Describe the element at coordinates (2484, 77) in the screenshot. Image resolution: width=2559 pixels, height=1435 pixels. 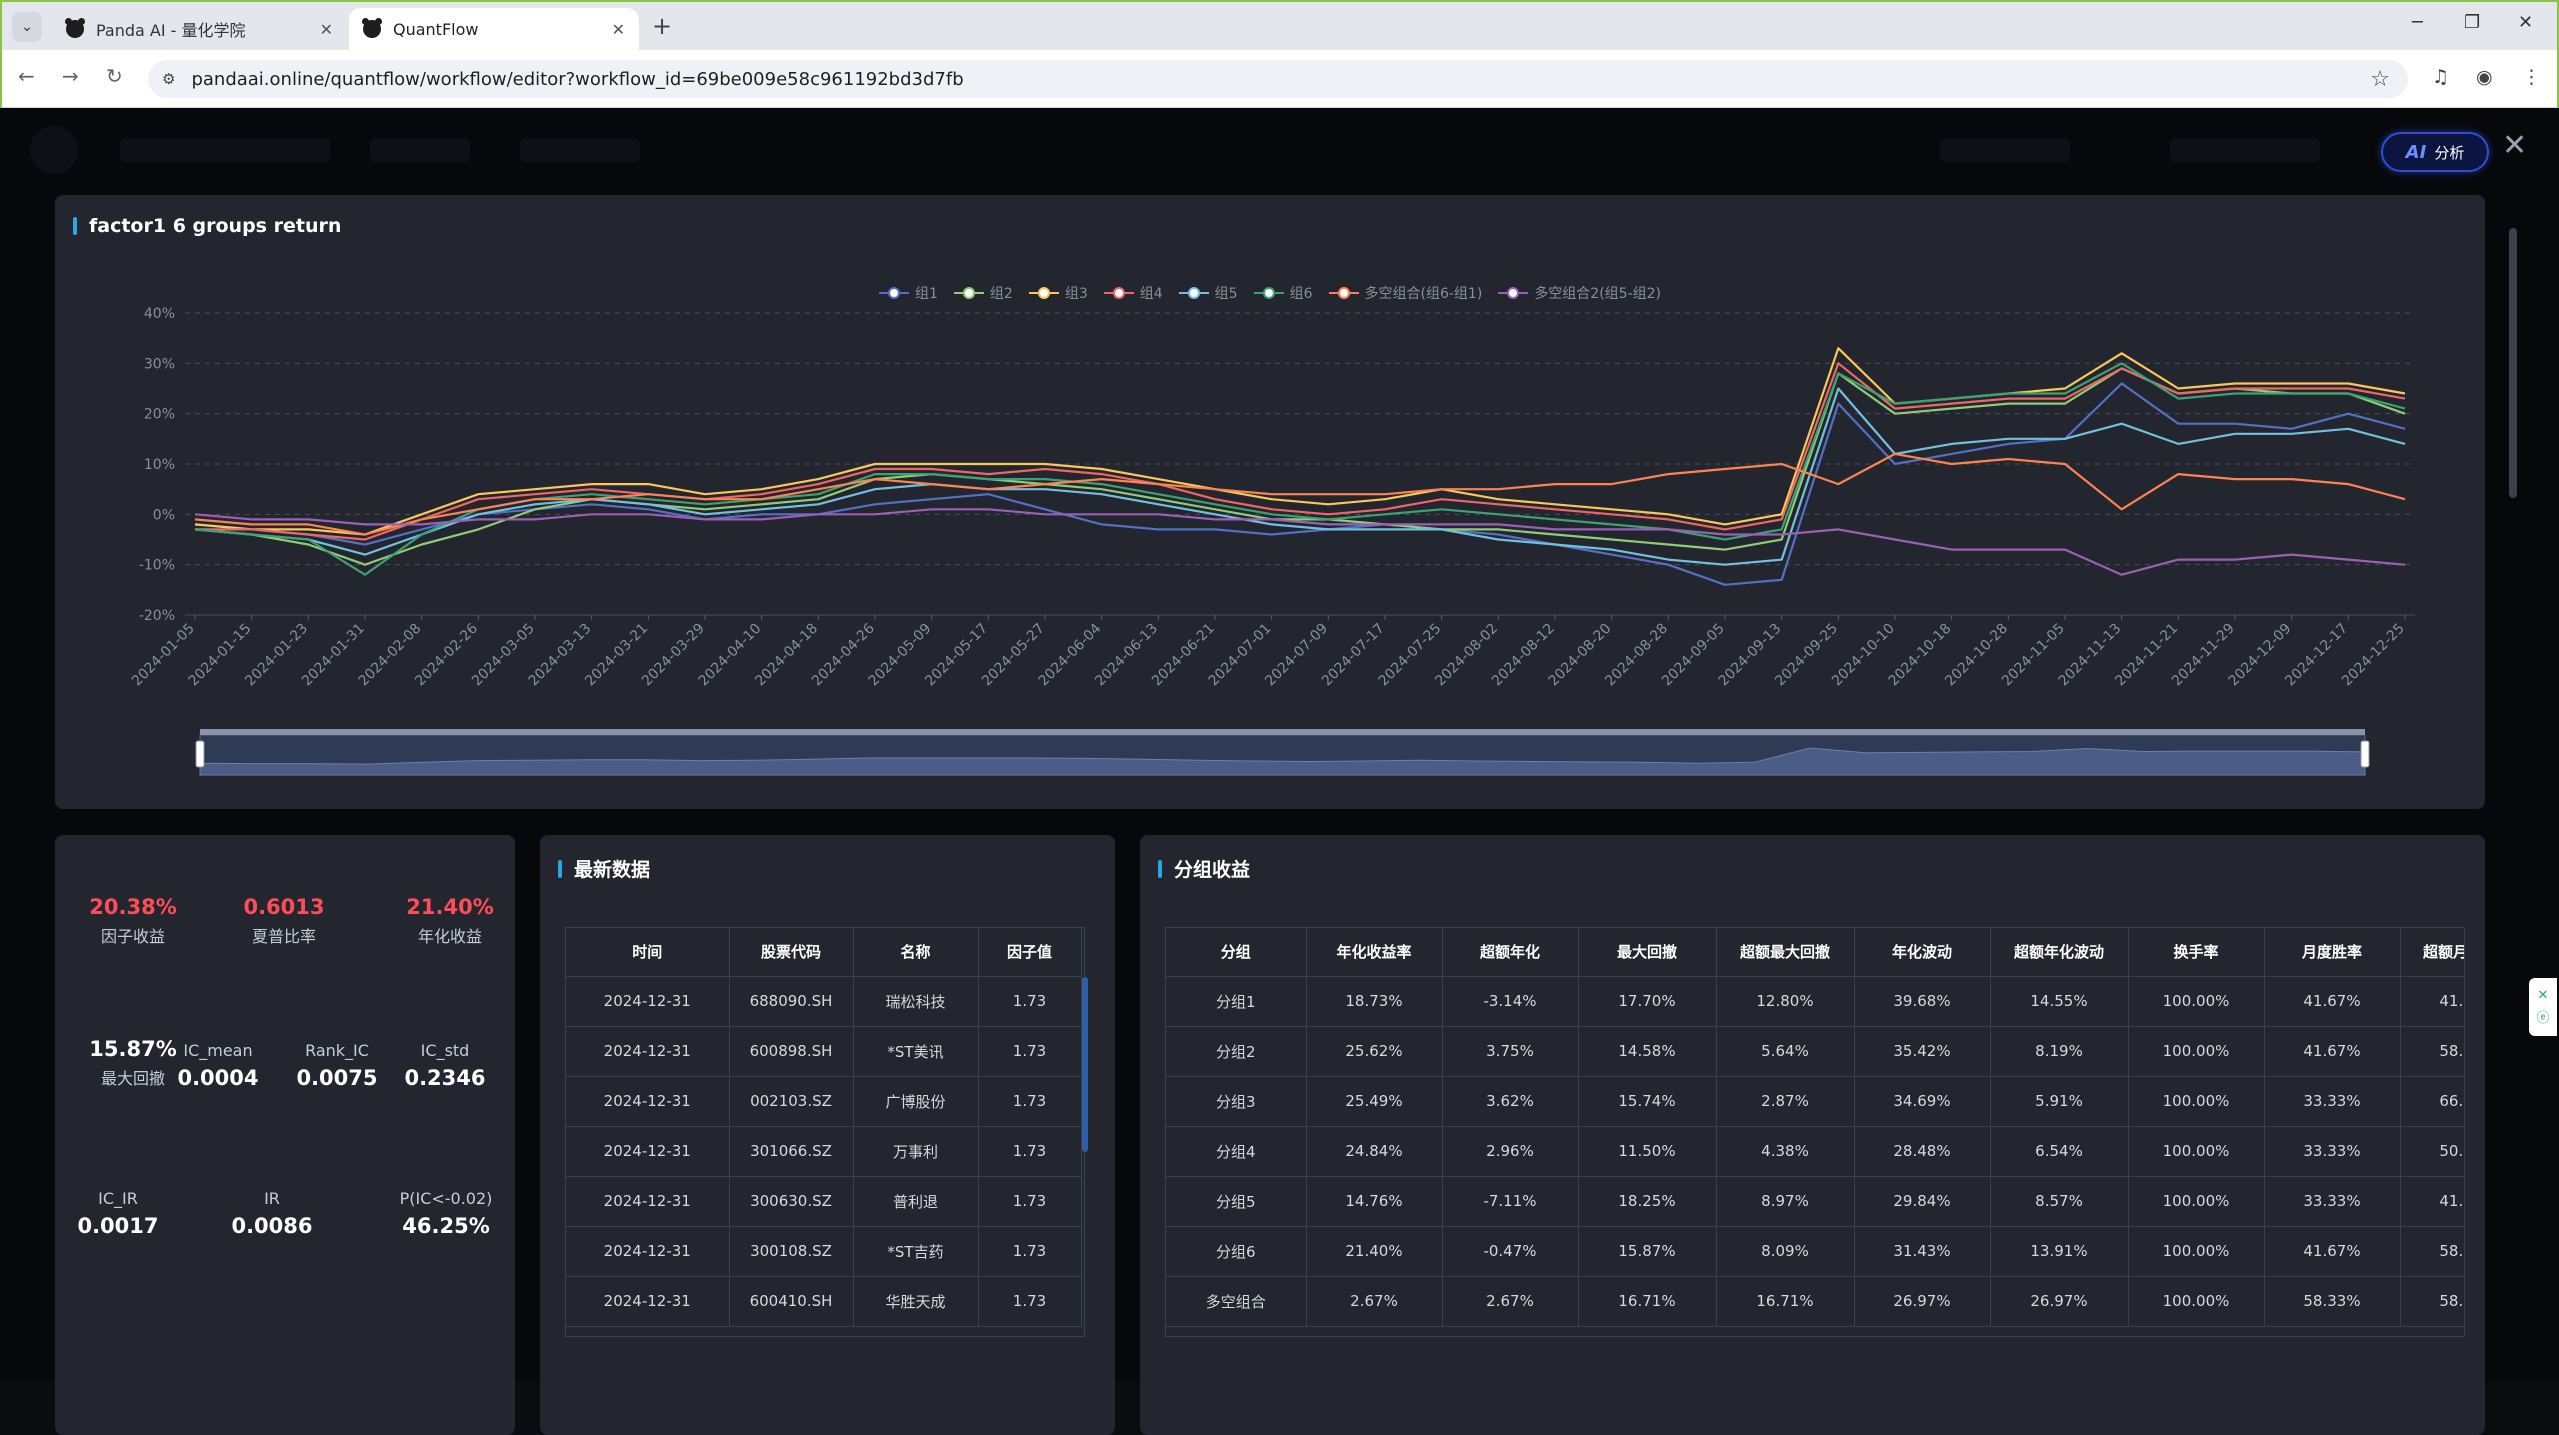
I see `profile-icon: ◉` at that location.